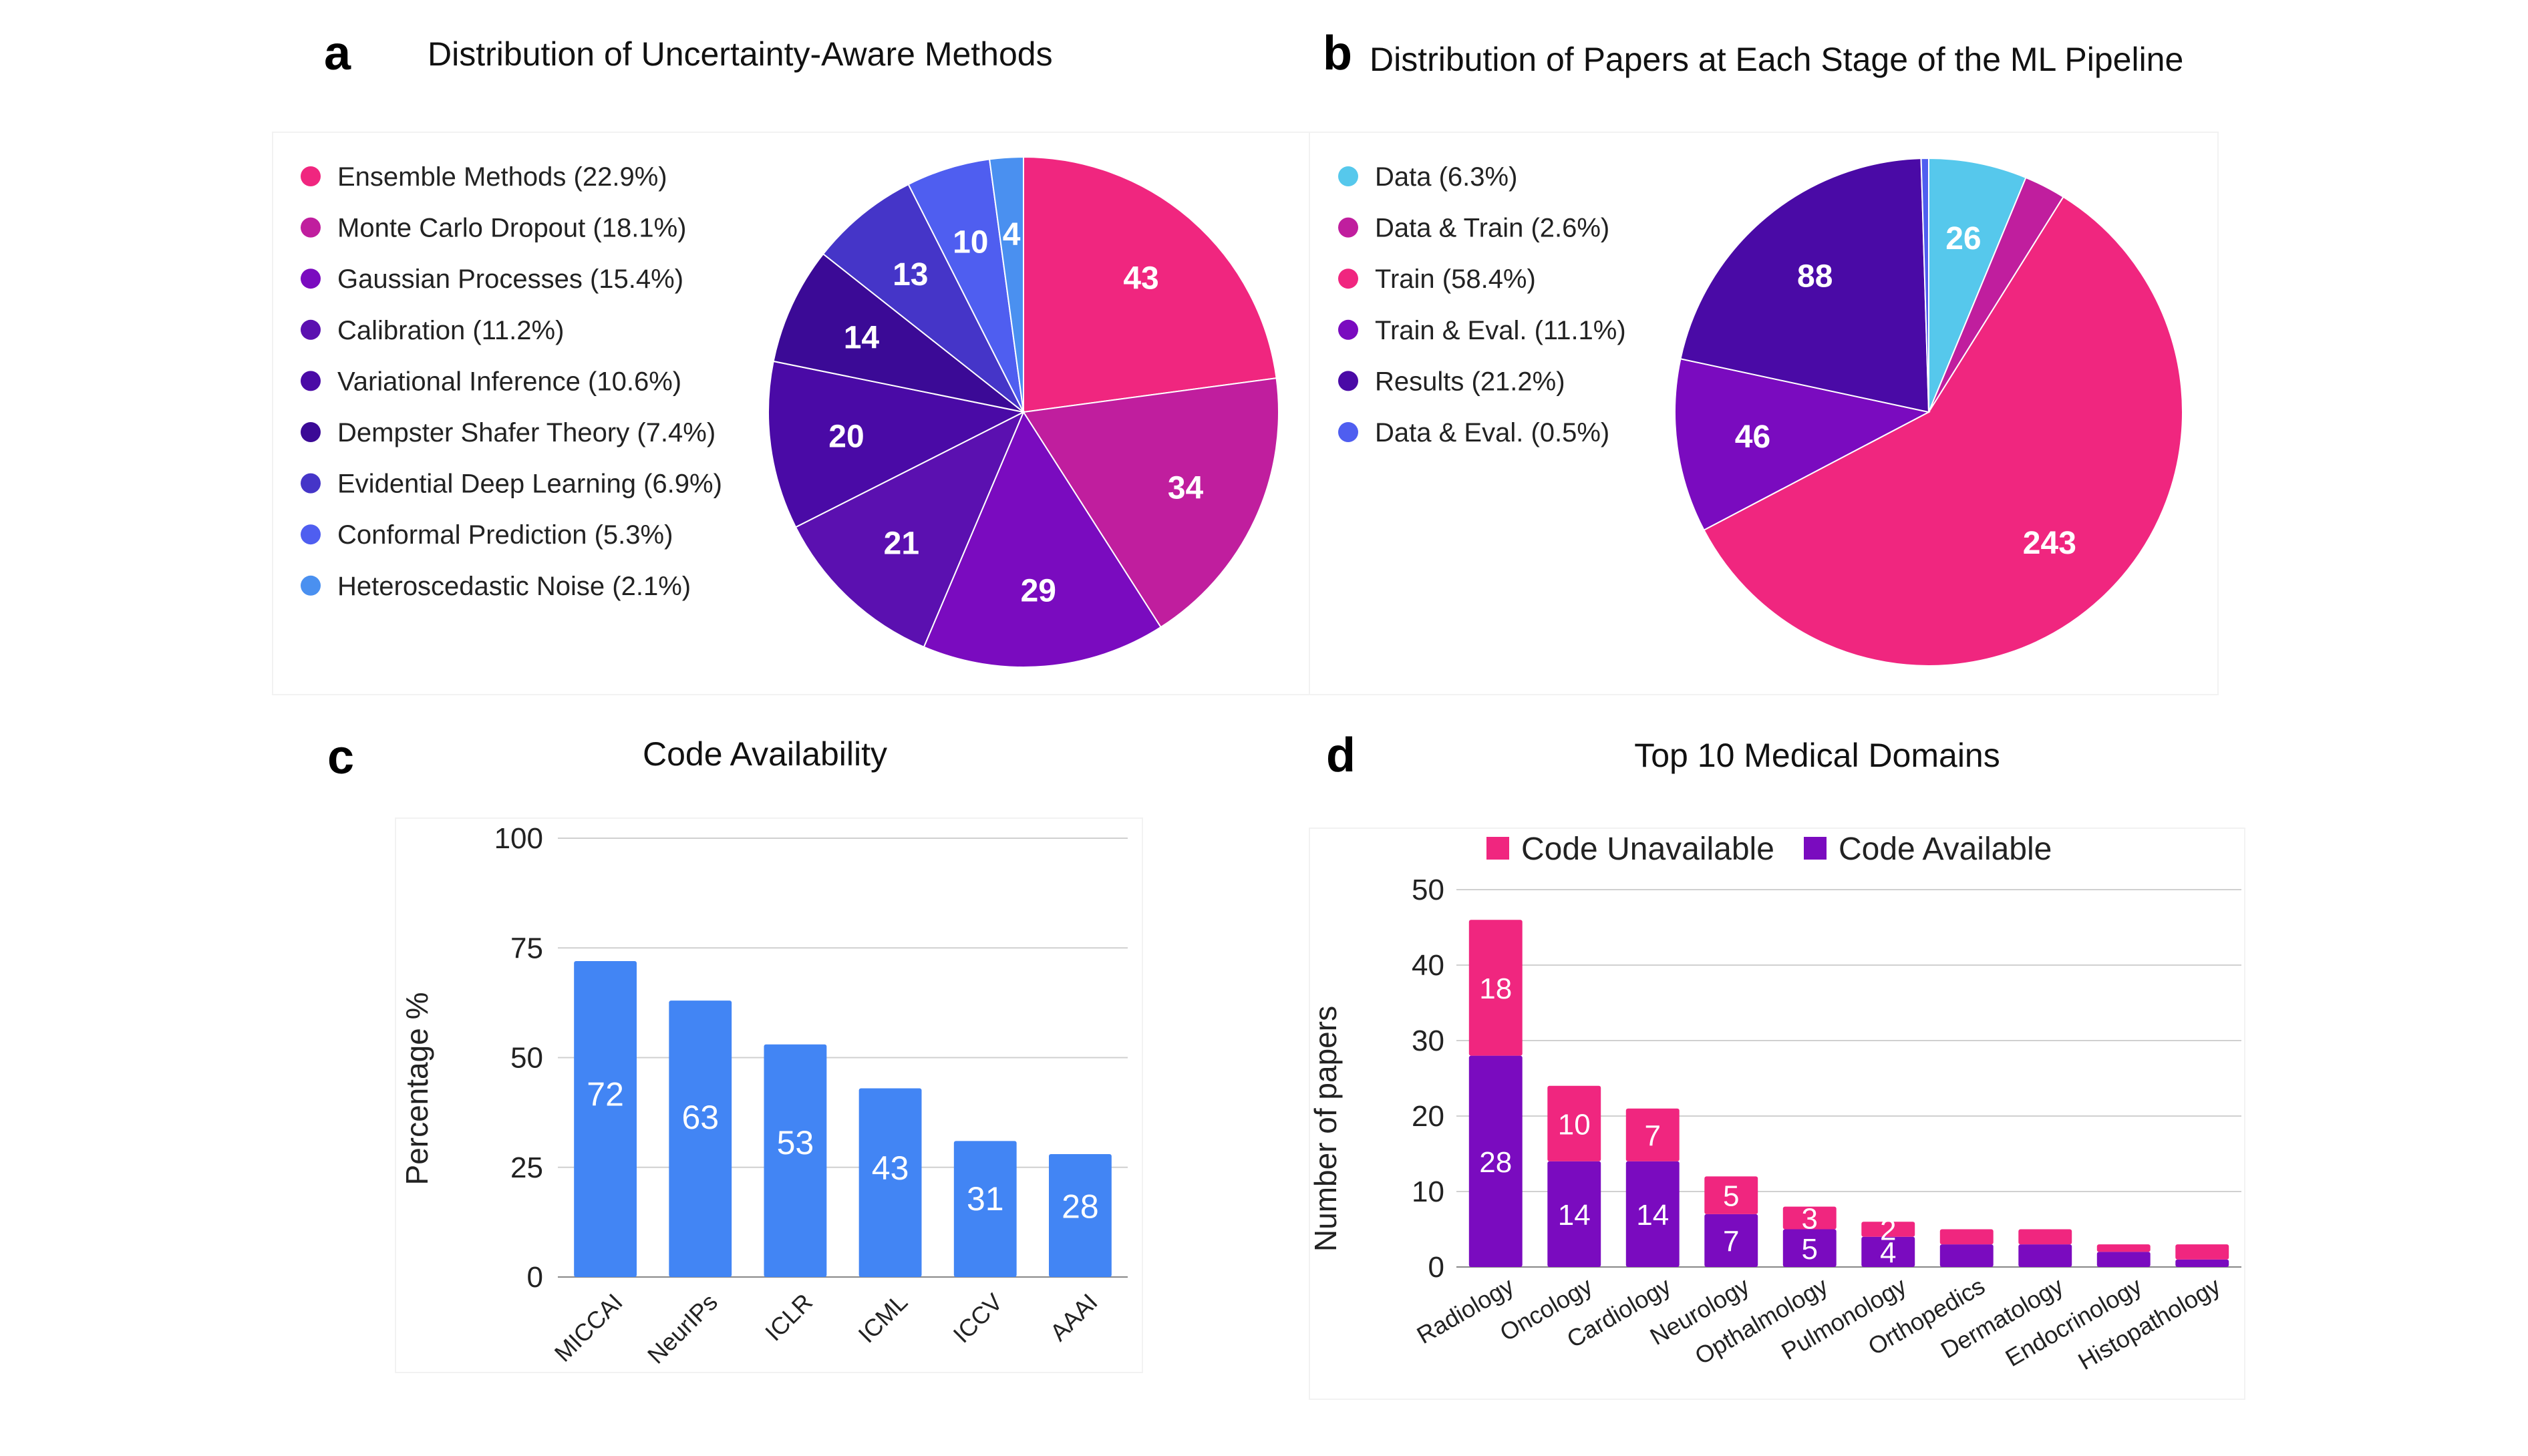 The image size is (2528, 1456). I want to click on pie-slice-label: 46, so click(1752, 437).